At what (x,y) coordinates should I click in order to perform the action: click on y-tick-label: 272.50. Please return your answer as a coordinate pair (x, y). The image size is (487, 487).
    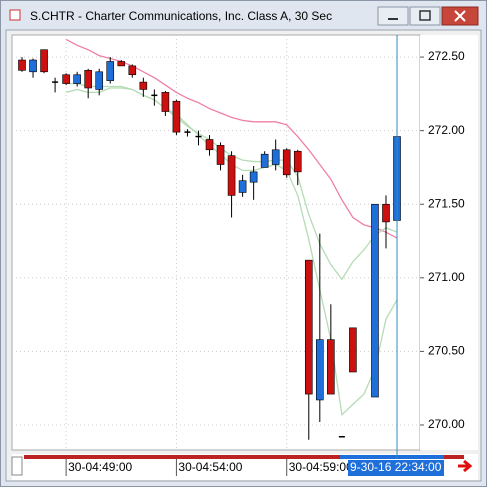
    Looking at the image, I should click on (446, 56).